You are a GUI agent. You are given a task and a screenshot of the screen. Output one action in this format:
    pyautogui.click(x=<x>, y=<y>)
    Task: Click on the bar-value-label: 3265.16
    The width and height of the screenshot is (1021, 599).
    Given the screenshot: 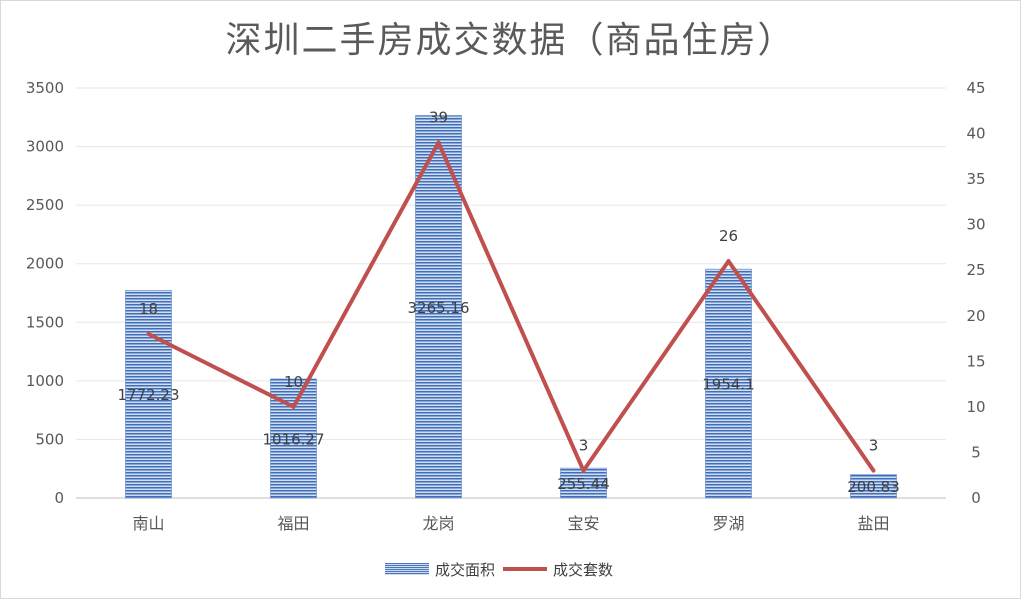 What is the action you would take?
    pyautogui.click(x=438, y=308)
    